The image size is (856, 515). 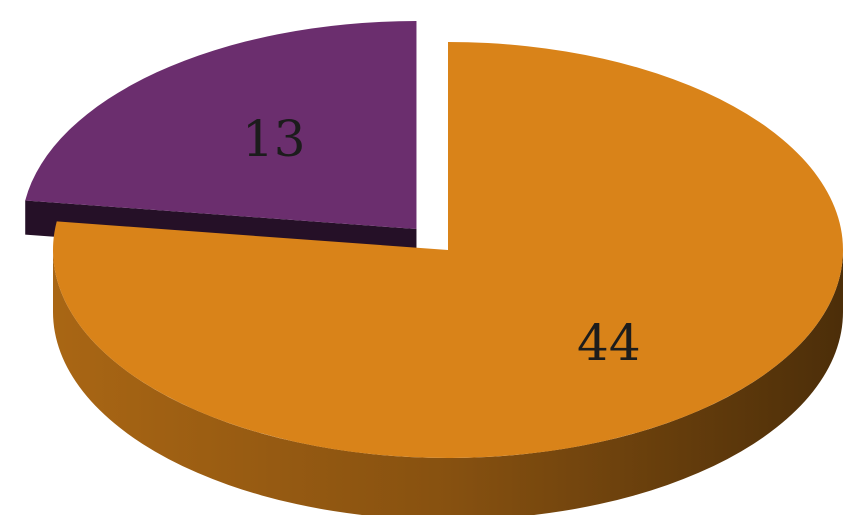 What do you see at coordinates (609, 343) in the screenshot?
I see `data-label-0: 44` at bounding box center [609, 343].